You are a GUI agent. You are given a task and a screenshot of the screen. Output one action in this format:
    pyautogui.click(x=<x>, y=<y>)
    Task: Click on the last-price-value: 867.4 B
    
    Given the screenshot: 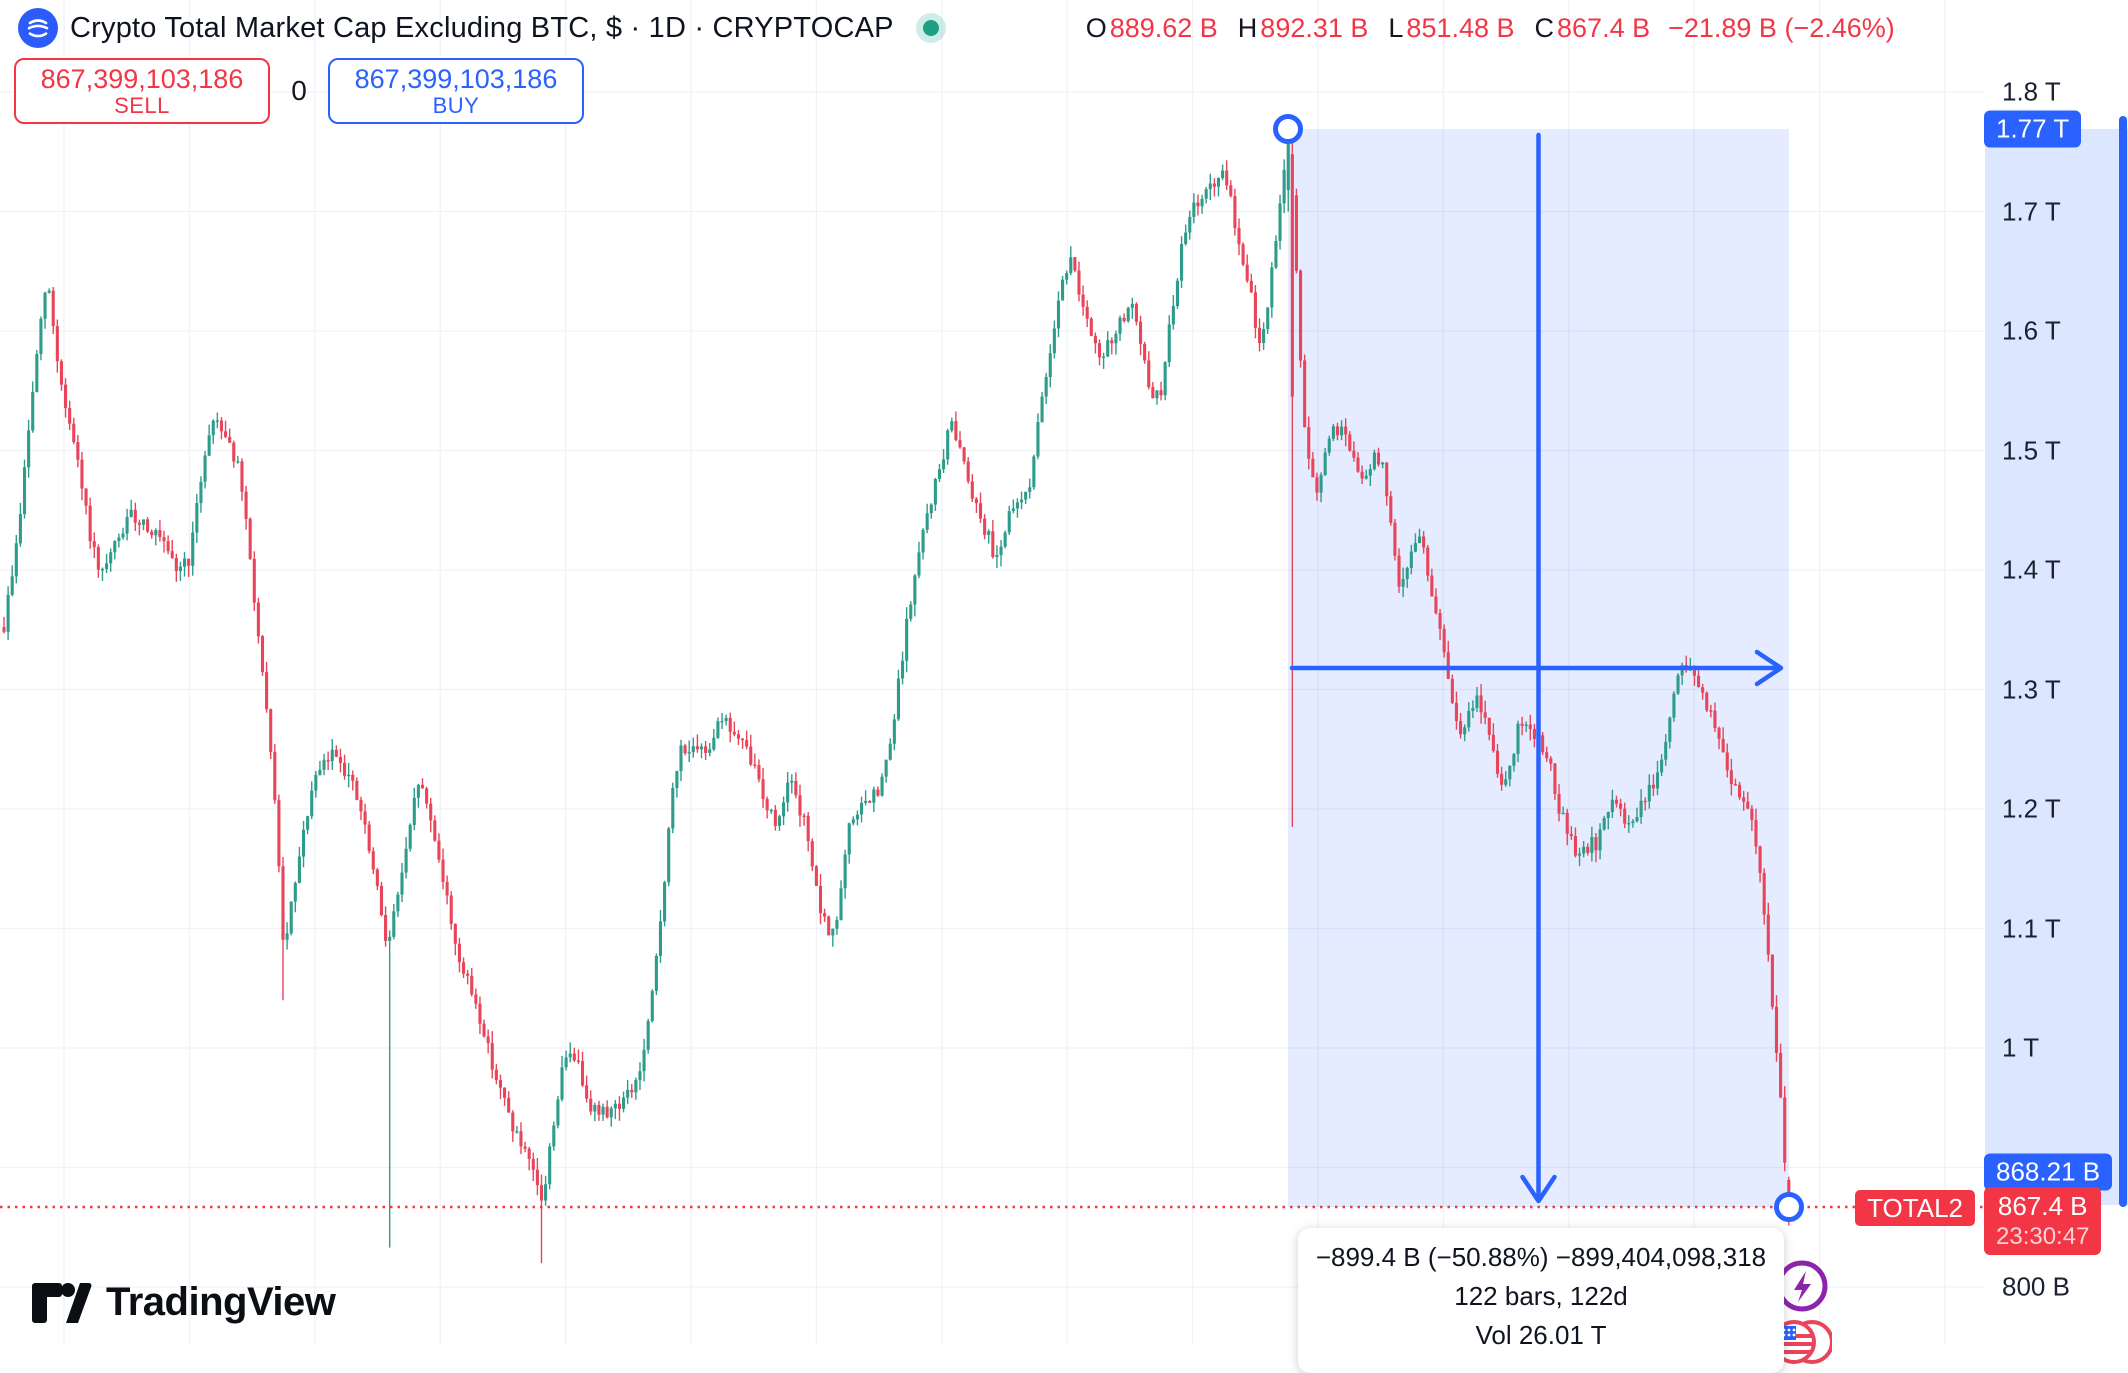 What is the action you would take?
    pyautogui.click(x=2042, y=1206)
    